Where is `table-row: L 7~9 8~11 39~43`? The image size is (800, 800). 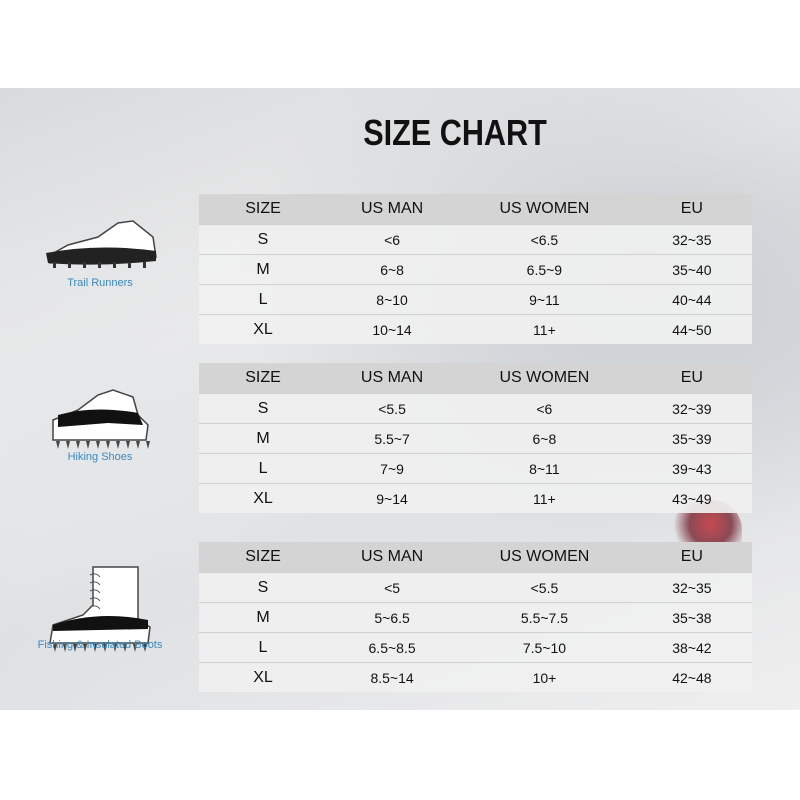 table-row: L 7~9 8~11 39~43 is located at coordinates (475, 468).